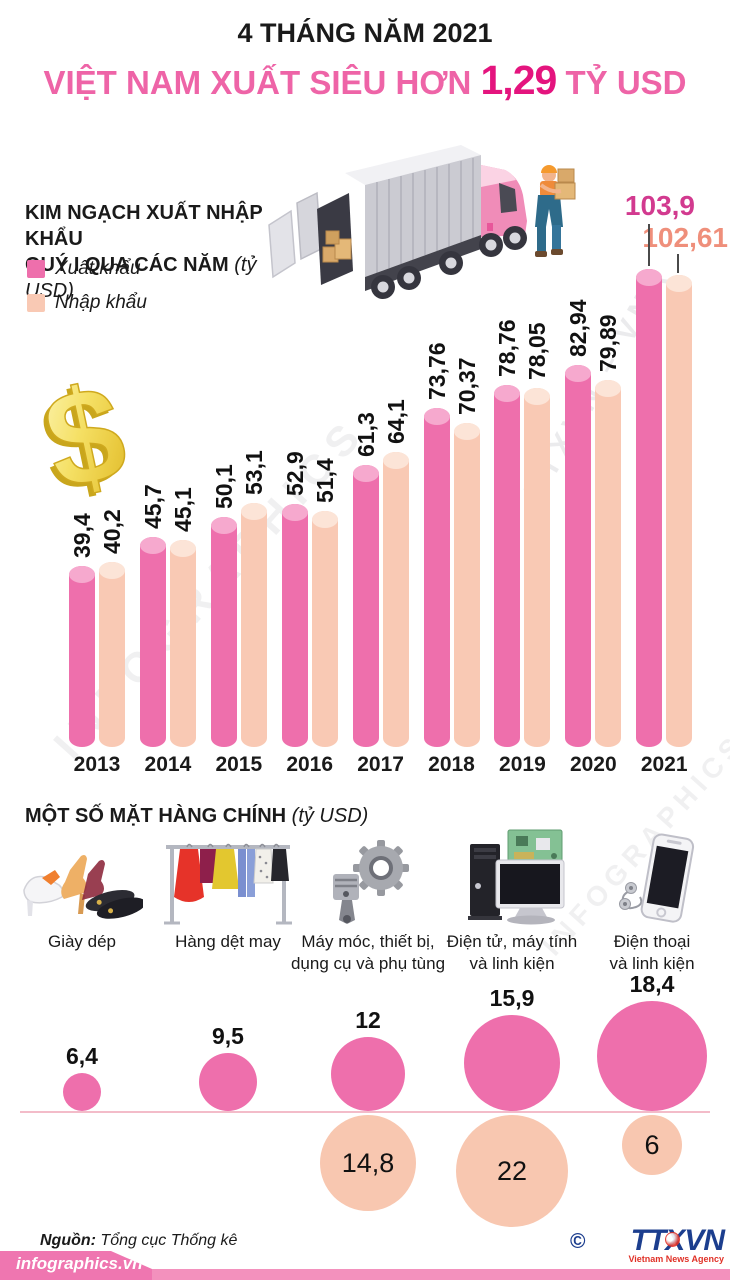 Image resolution: width=730 pixels, height=1280 pixels. I want to click on export-bar-2017, so click(365, 606).